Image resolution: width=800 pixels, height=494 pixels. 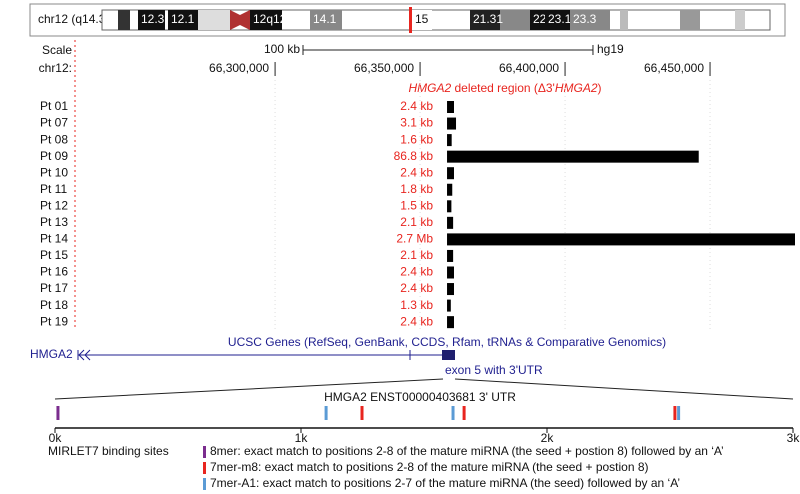 What do you see at coordinates (266, 355) in the screenshot?
I see `gene-model` at bounding box center [266, 355].